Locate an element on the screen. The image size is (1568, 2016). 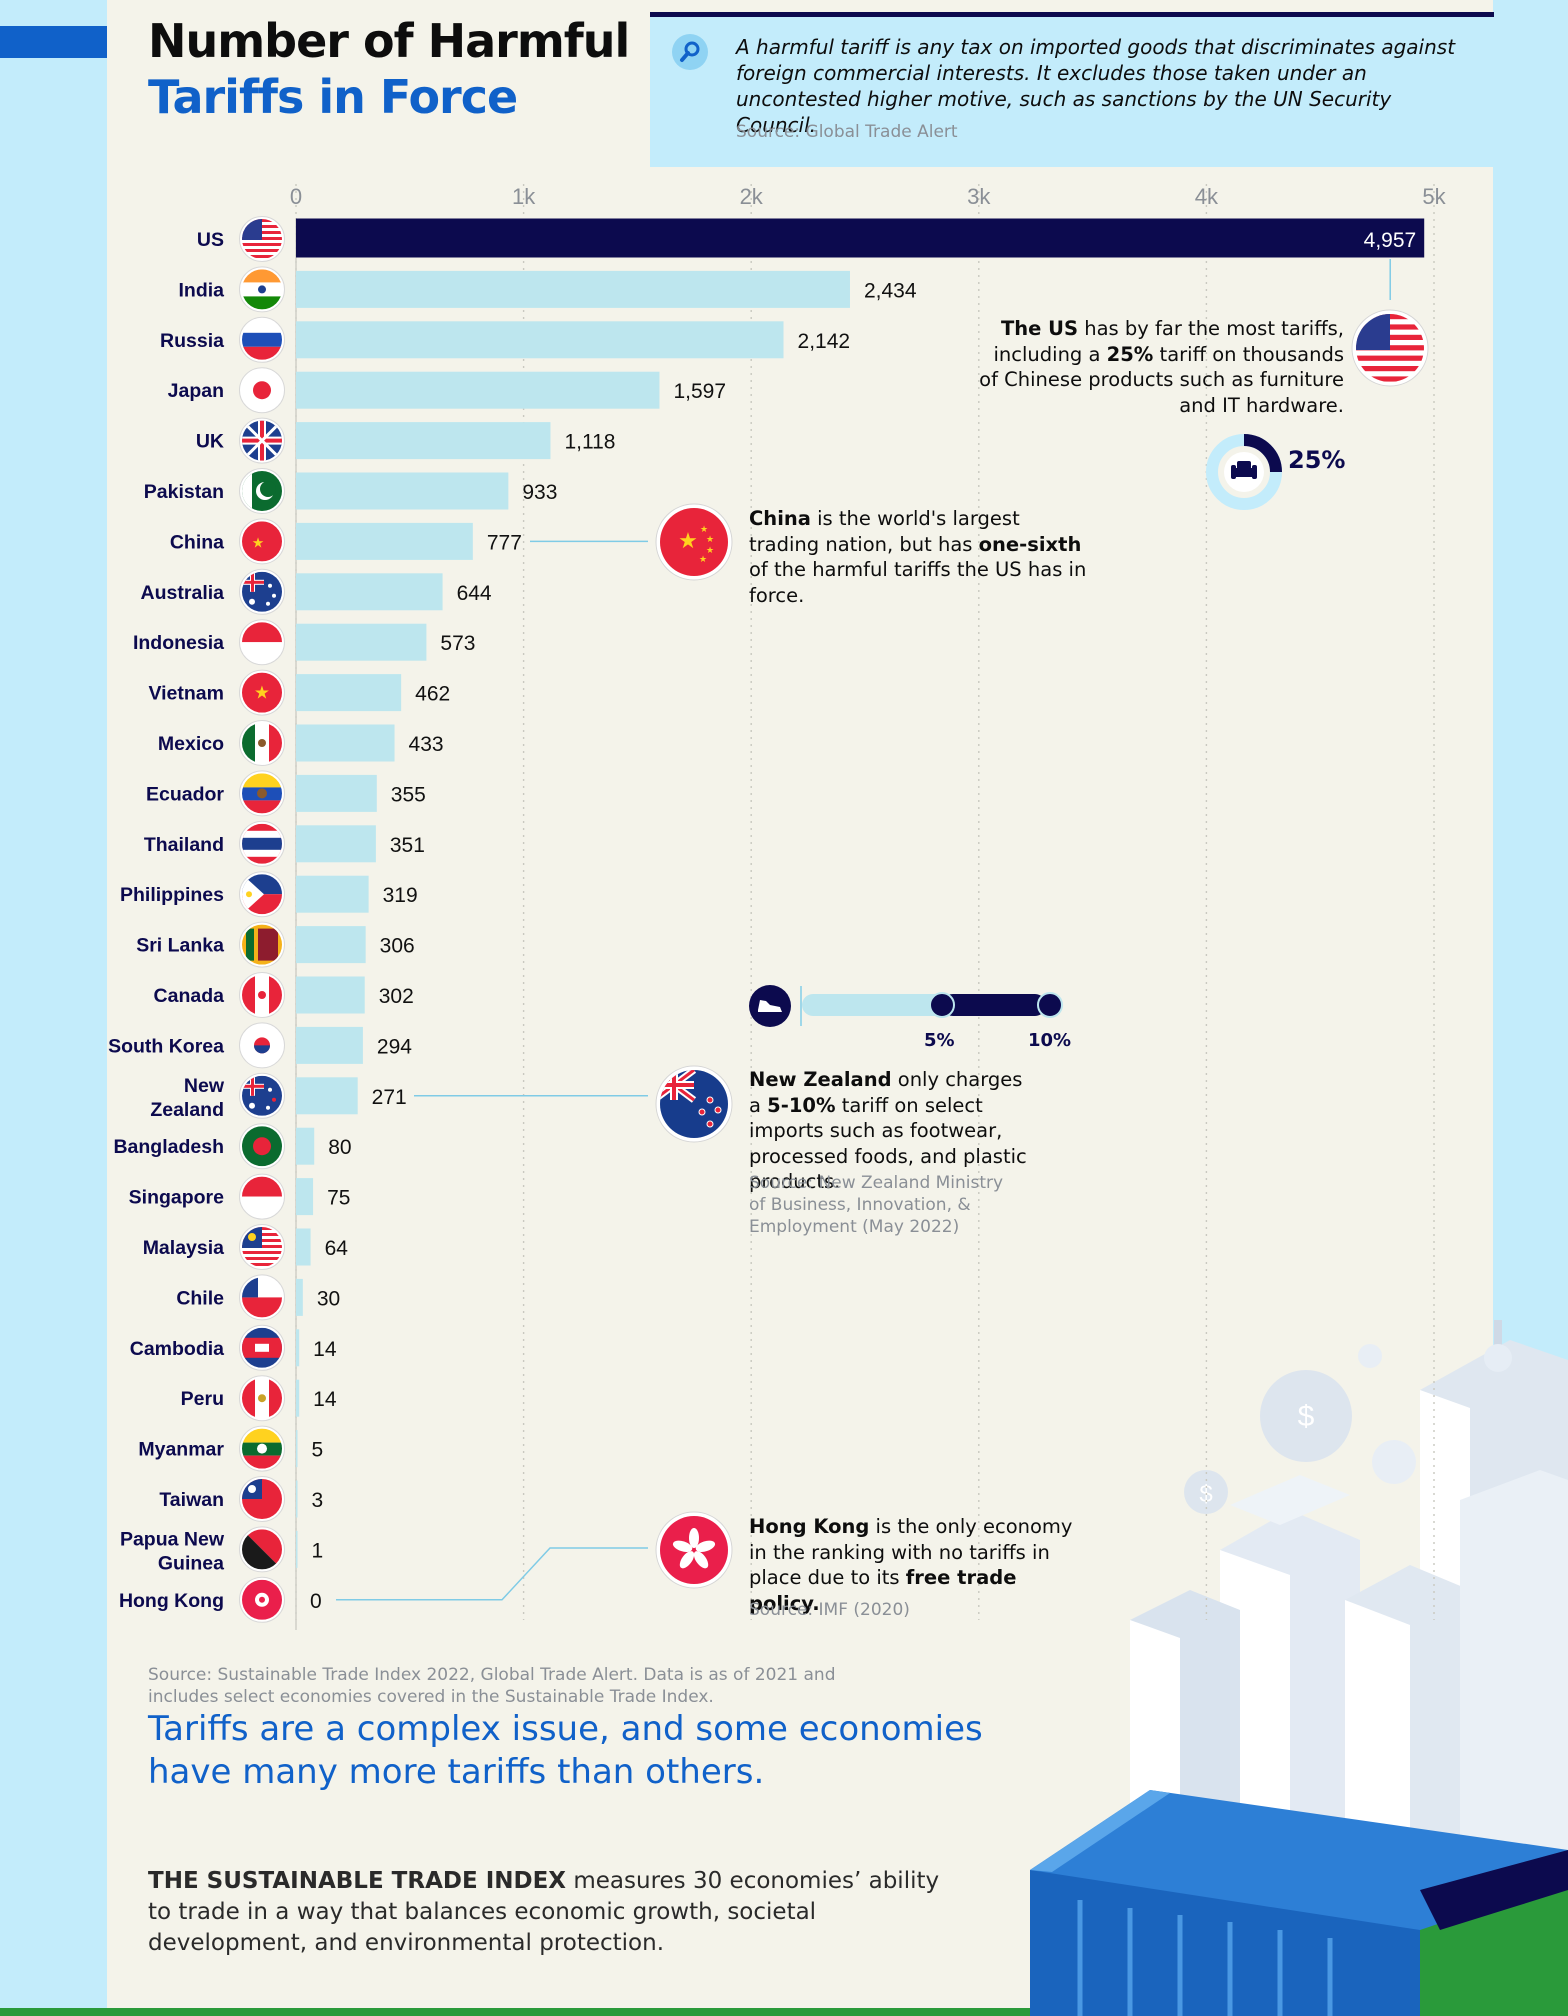
bar-singapore is located at coordinates (305, 1197).